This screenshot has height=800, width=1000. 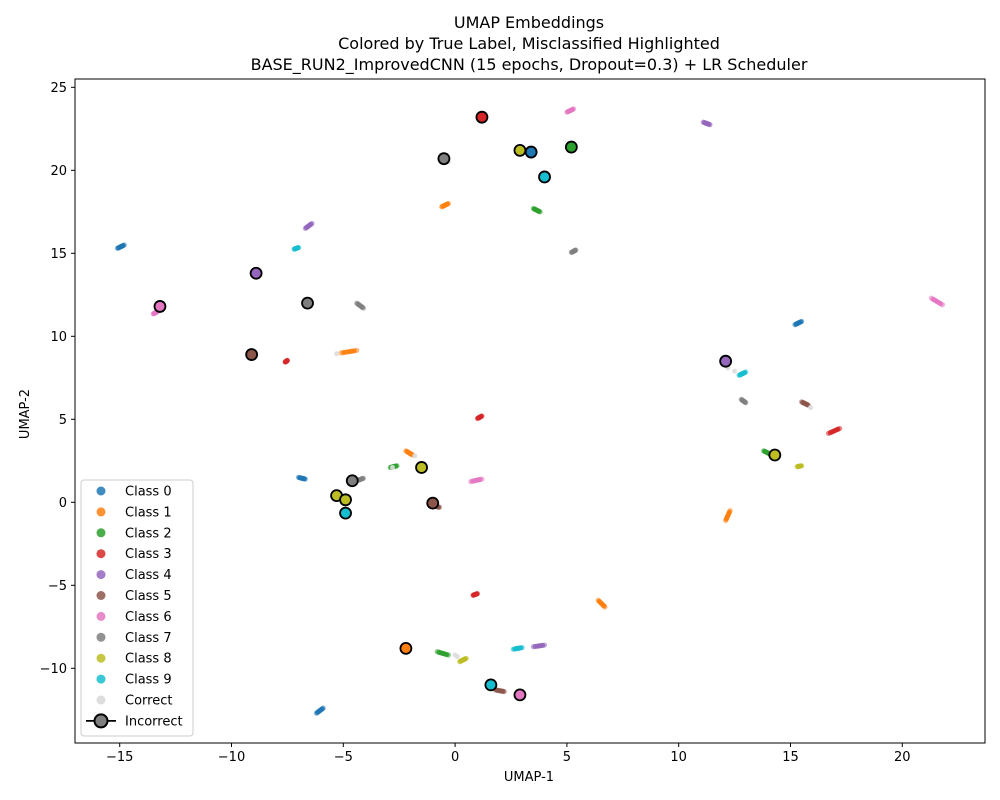 I want to click on x-tick-label: 20, so click(x=902, y=757).